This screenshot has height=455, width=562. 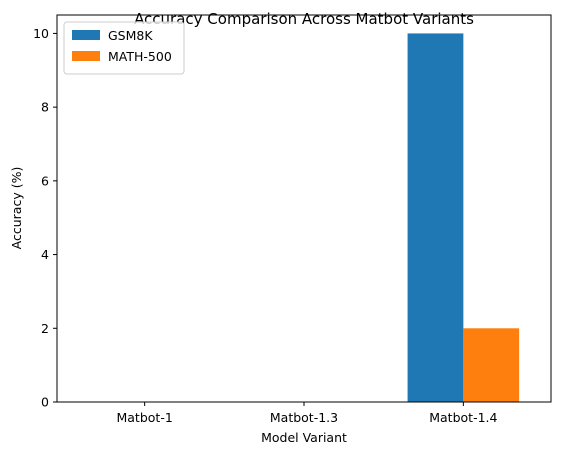 What do you see at coordinates (130, 35) in the screenshot?
I see `legend-label: GSM8K` at bounding box center [130, 35].